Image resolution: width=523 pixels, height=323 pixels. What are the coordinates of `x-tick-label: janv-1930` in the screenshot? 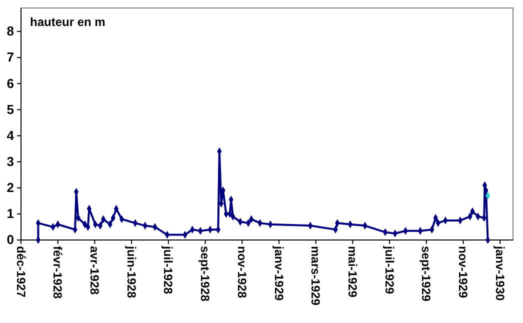 It's located at (499, 273).